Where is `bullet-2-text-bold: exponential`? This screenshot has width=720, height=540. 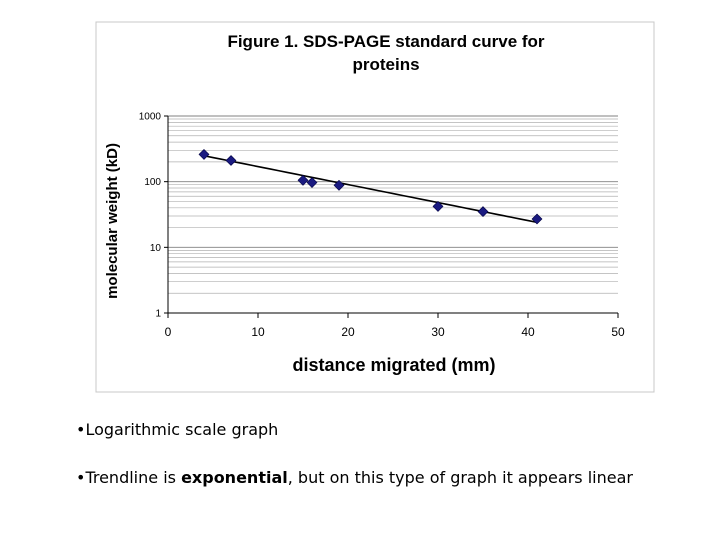
bullet-2-text-bold: exponential is located at coordinates (234, 477).